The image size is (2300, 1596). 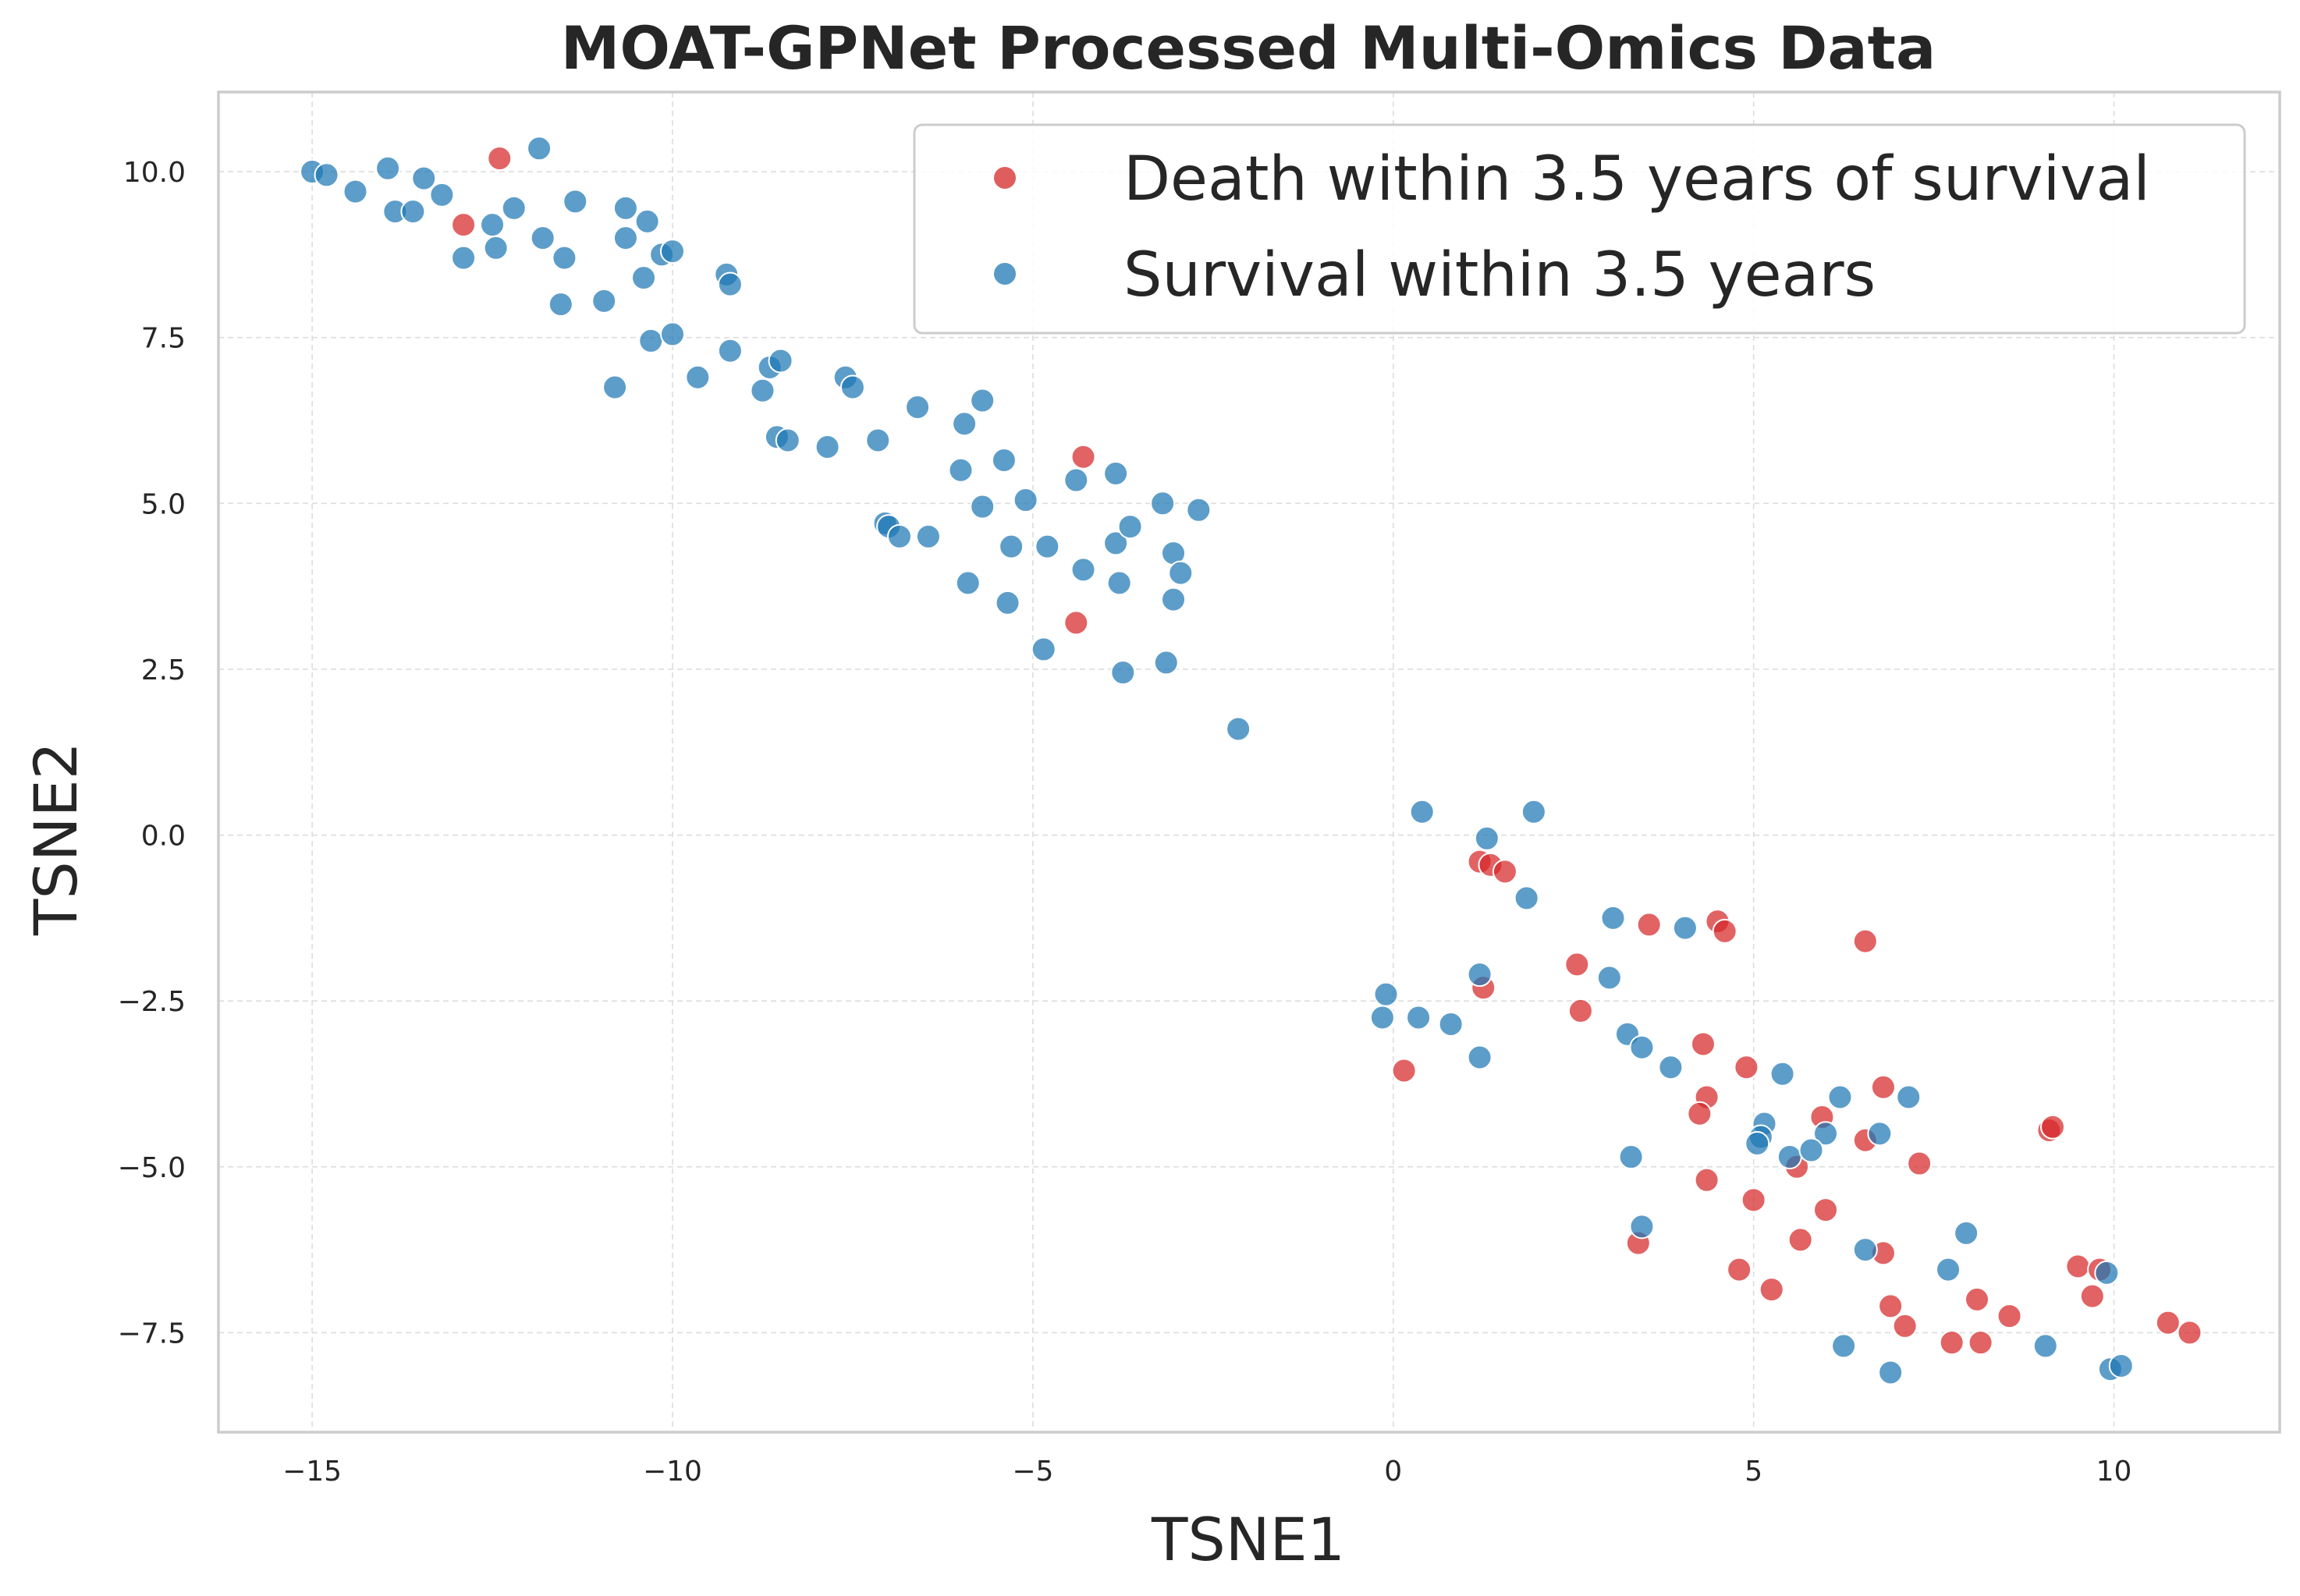 What do you see at coordinates (1005, 177) in the screenshot?
I see `legend-marker-death` at bounding box center [1005, 177].